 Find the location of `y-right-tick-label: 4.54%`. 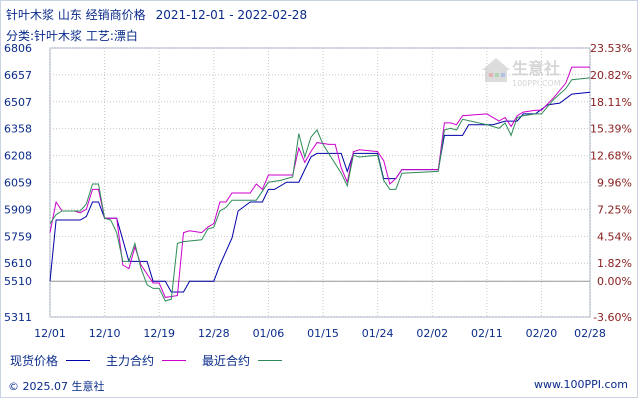

y-right-tick-label: 4.54% is located at coordinates (614, 236).